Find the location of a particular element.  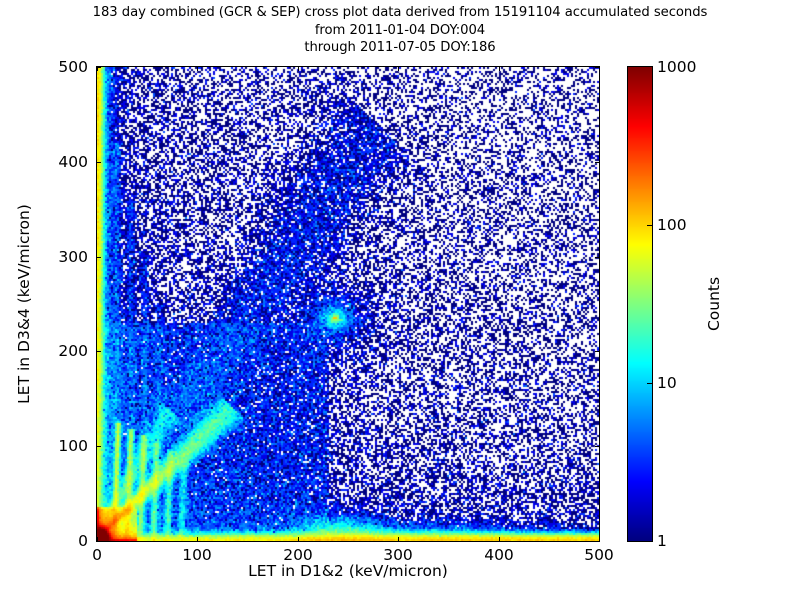

y-tick-label: 500 is located at coordinates (73, 67).